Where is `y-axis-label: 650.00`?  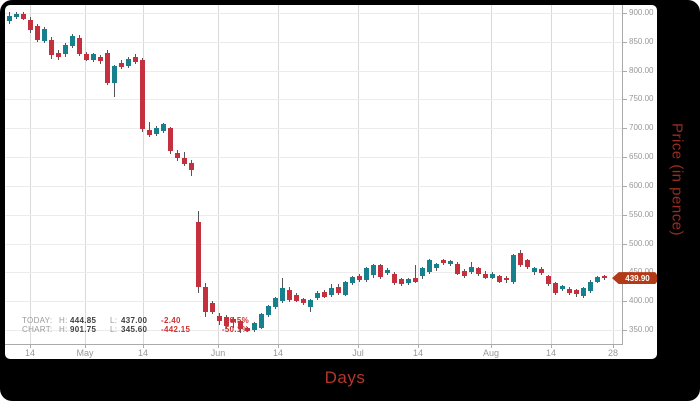
y-axis-label: 650.00 is located at coordinates (641, 157).